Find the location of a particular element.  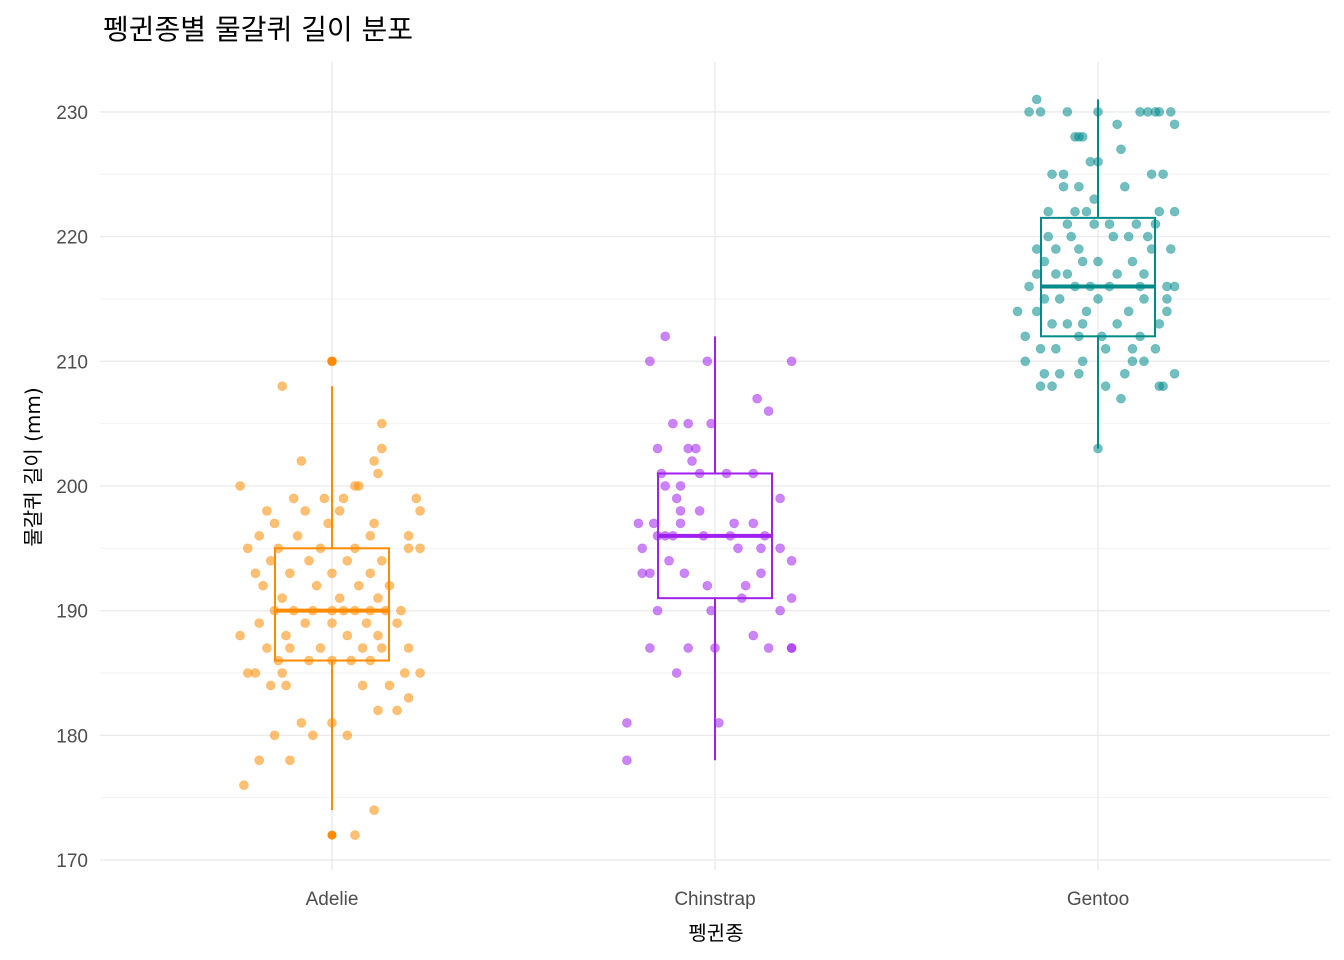

y-axis-tick-labels: 170 180 190 200 210 220 230 is located at coordinates (72, 487).